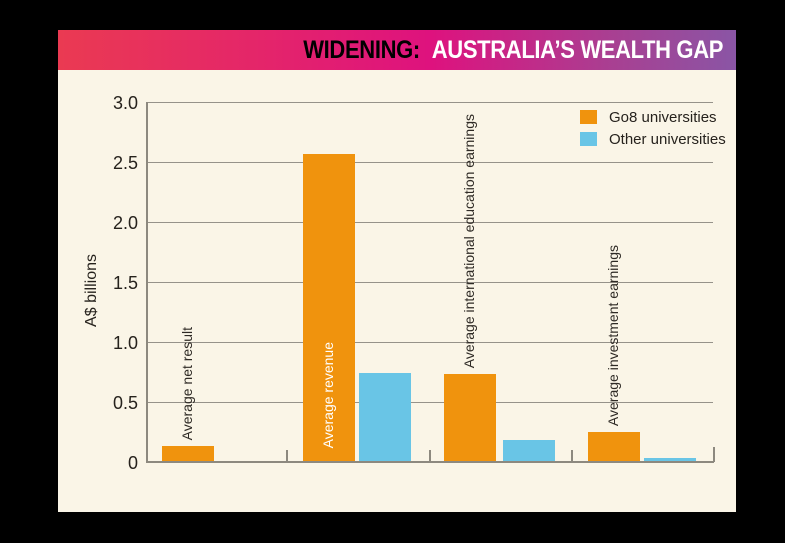 The image size is (785, 543). Describe the element at coordinates (328, 394) in the screenshot. I see `category-label-average-revenue: Average revenue` at that location.